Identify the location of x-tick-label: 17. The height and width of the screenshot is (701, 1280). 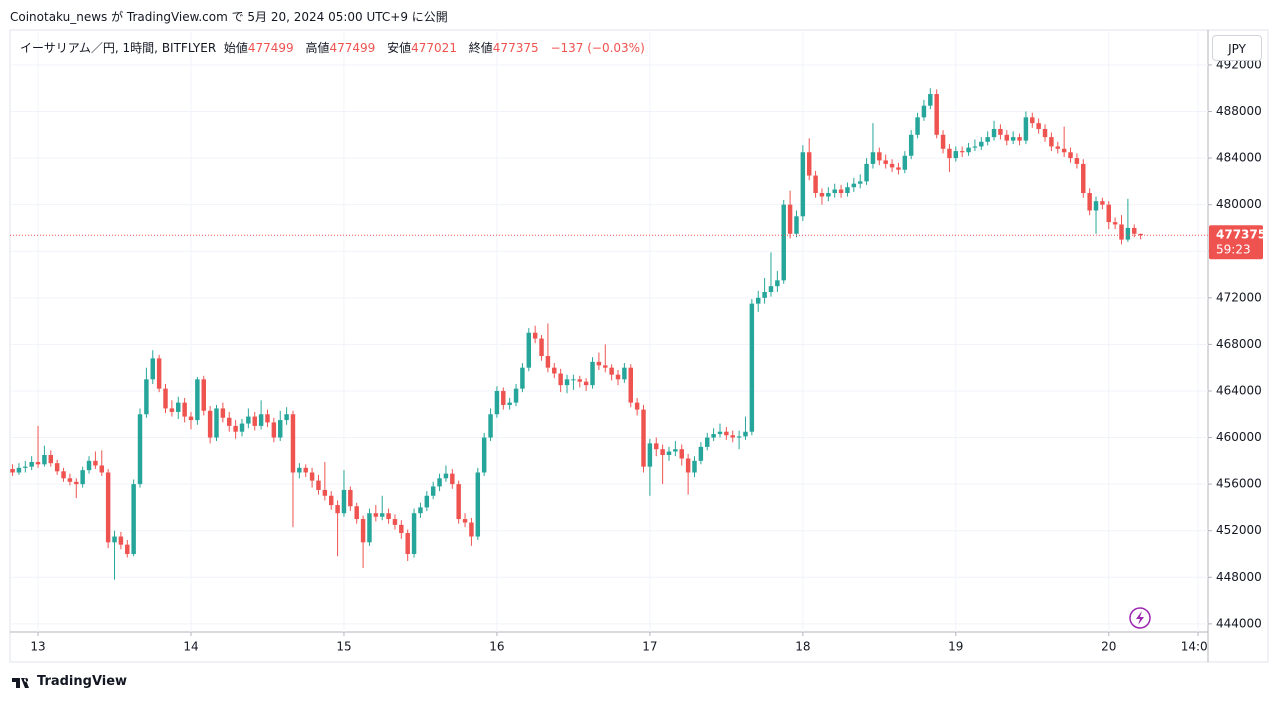
(649, 647).